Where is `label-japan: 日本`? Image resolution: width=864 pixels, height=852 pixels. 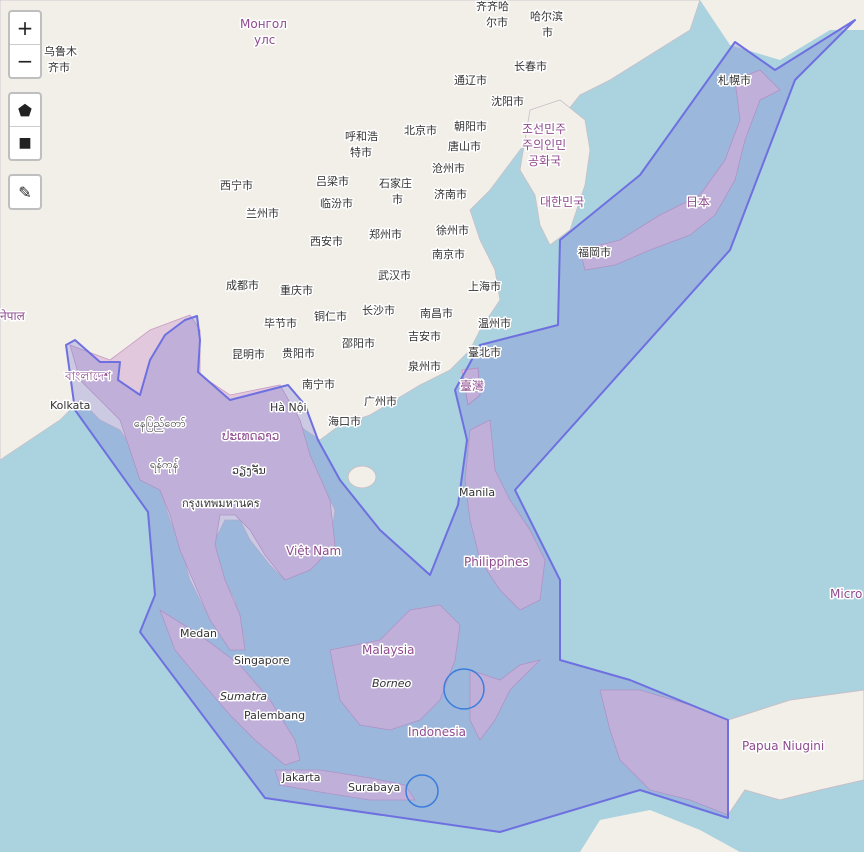
label-japan: 日本 is located at coordinates (698, 202).